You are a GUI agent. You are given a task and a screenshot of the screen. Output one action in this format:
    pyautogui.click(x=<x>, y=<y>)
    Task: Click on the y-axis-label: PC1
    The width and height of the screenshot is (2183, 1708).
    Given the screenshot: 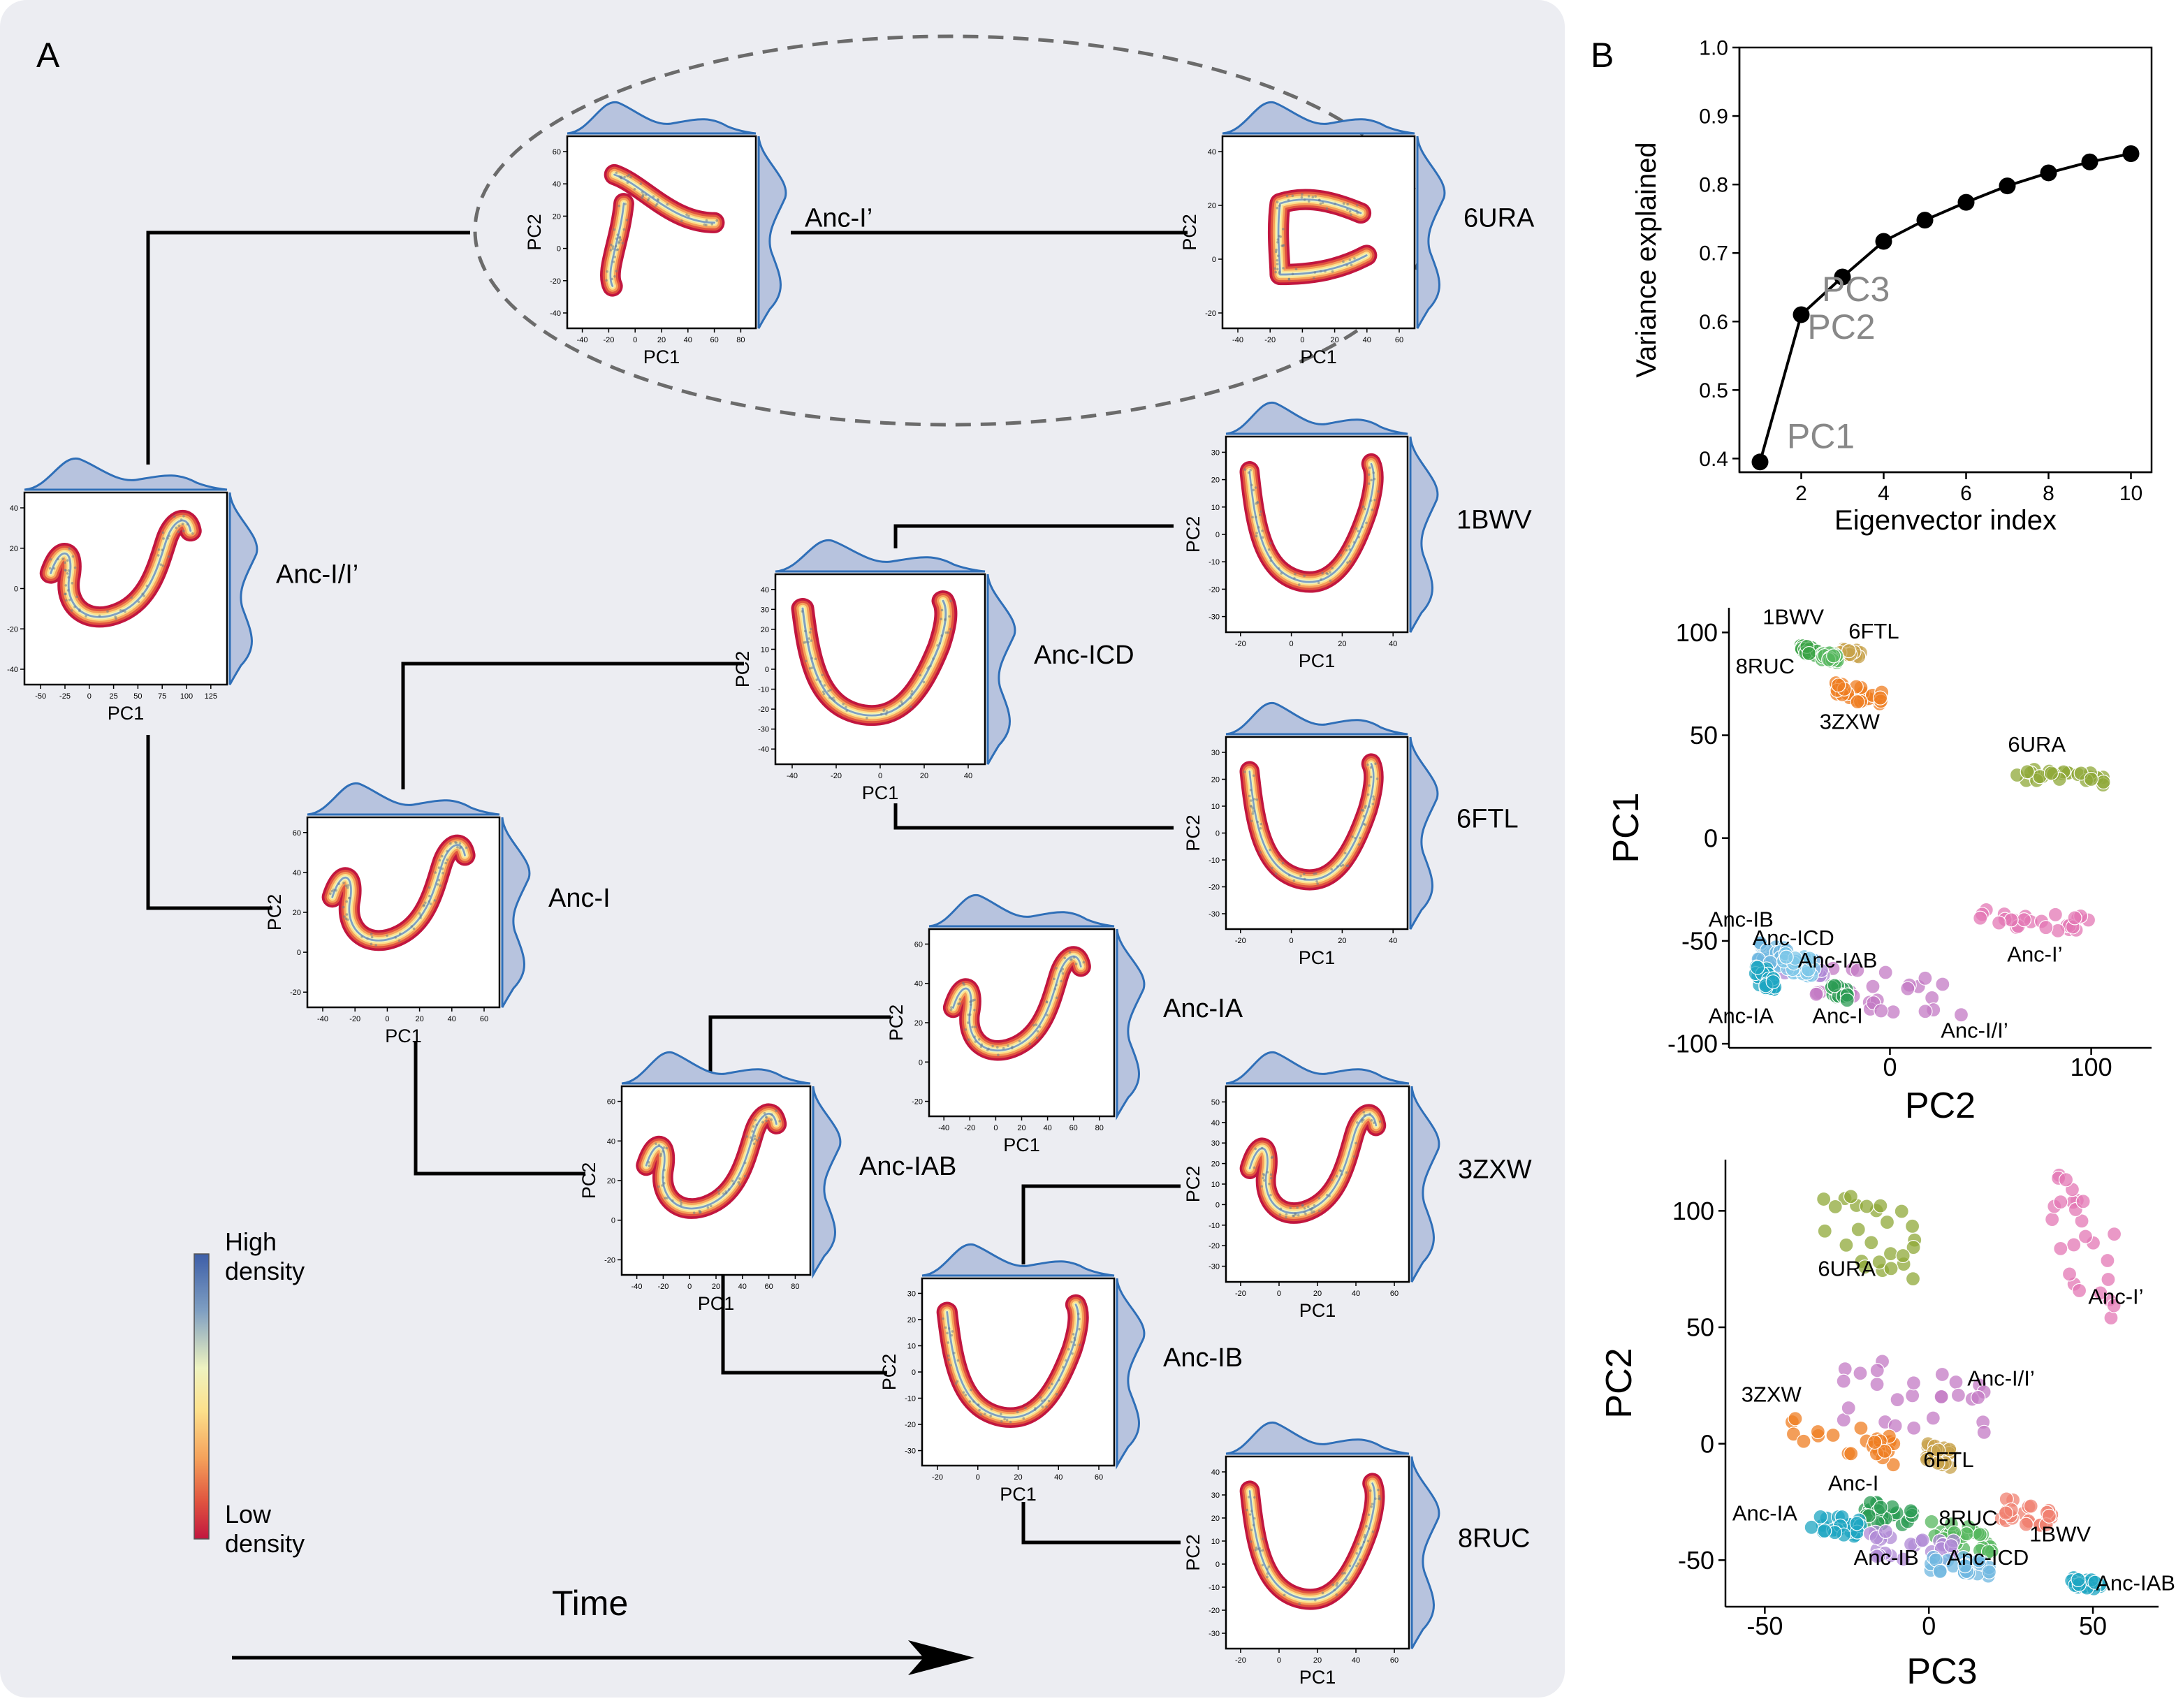 What is the action you would take?
    pyautogui.click(x=1626, y=827)
    